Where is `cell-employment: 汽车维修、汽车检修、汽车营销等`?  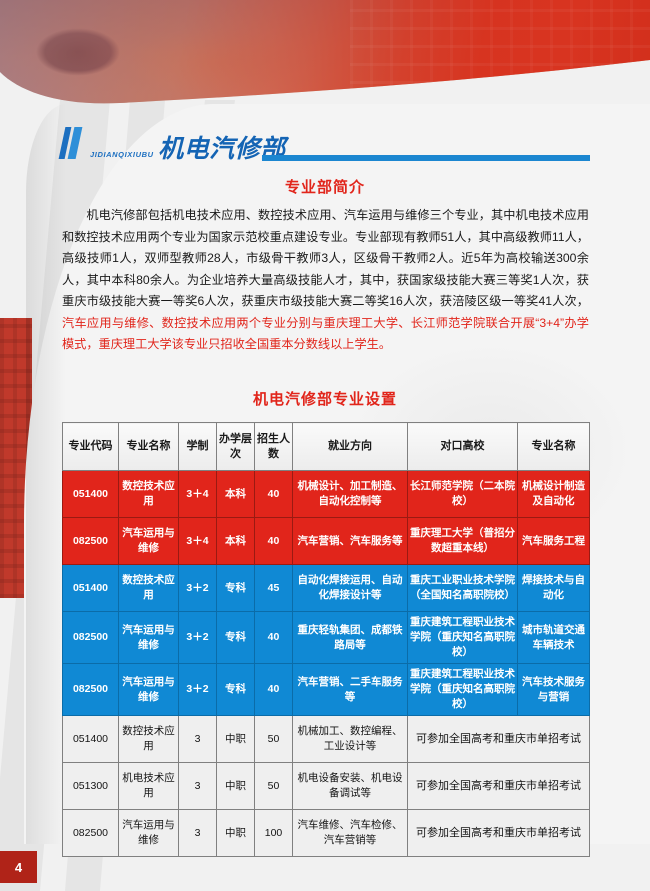 cell-employment: 汽车维修、汽车检修、汽车营销等 is located at coordinates (350, 833).